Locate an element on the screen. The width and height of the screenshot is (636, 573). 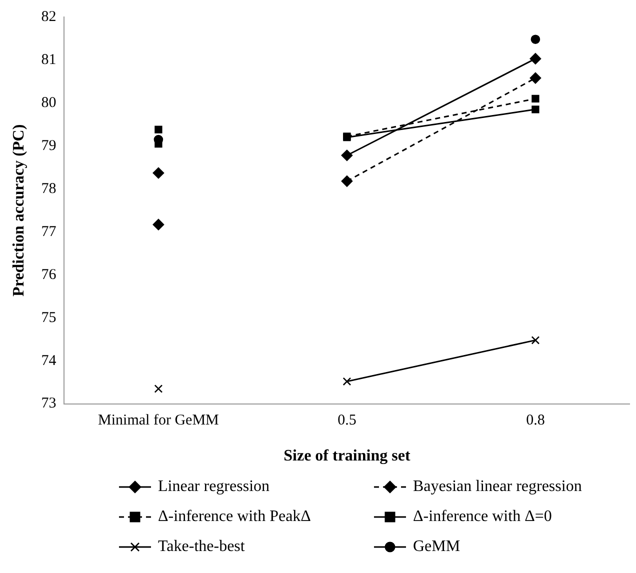
y-tick-label: 80 is located at coordinates (48, 102).